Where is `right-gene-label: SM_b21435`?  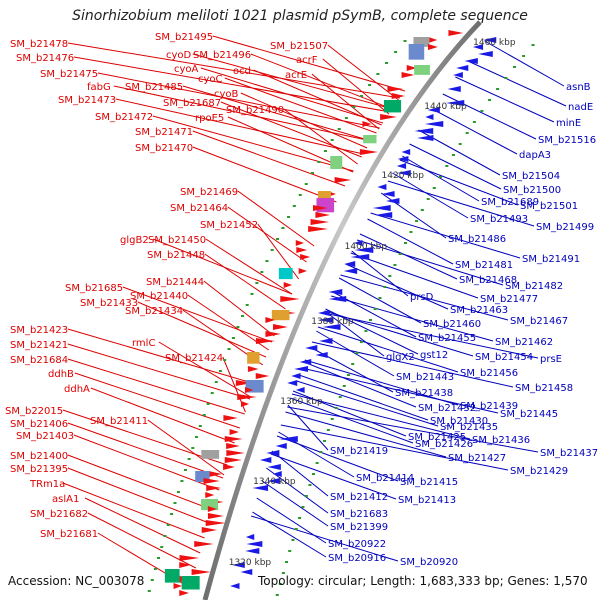
right-gene-label: SM_b21435 is located at coordinates (469, 427).